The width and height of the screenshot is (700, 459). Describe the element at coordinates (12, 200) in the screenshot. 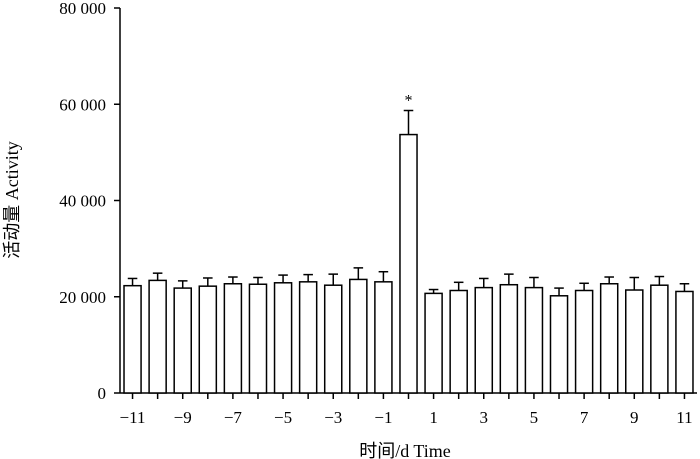

I see `y-axis-title: 活动量 Activity` at that location.